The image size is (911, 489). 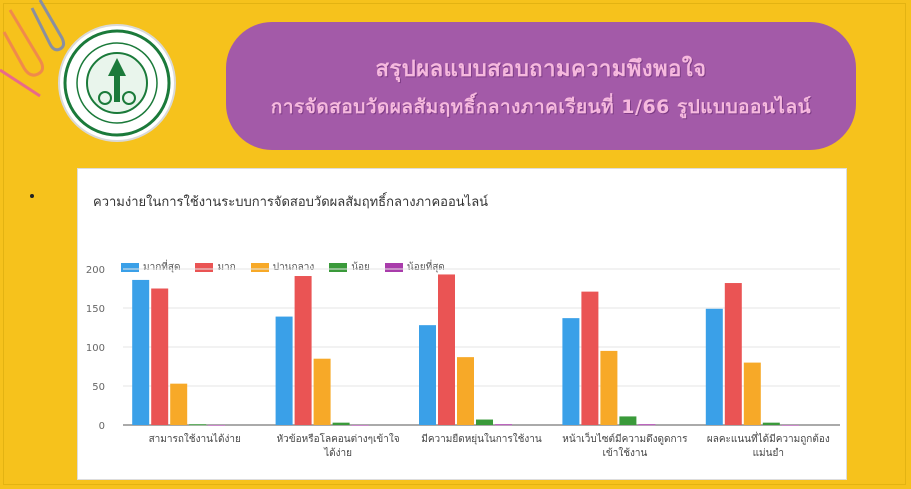 What do you see at coordinates (226, 267) in the screenshot?
I see `legend-label: มาก` at bounding box center [226, 267].